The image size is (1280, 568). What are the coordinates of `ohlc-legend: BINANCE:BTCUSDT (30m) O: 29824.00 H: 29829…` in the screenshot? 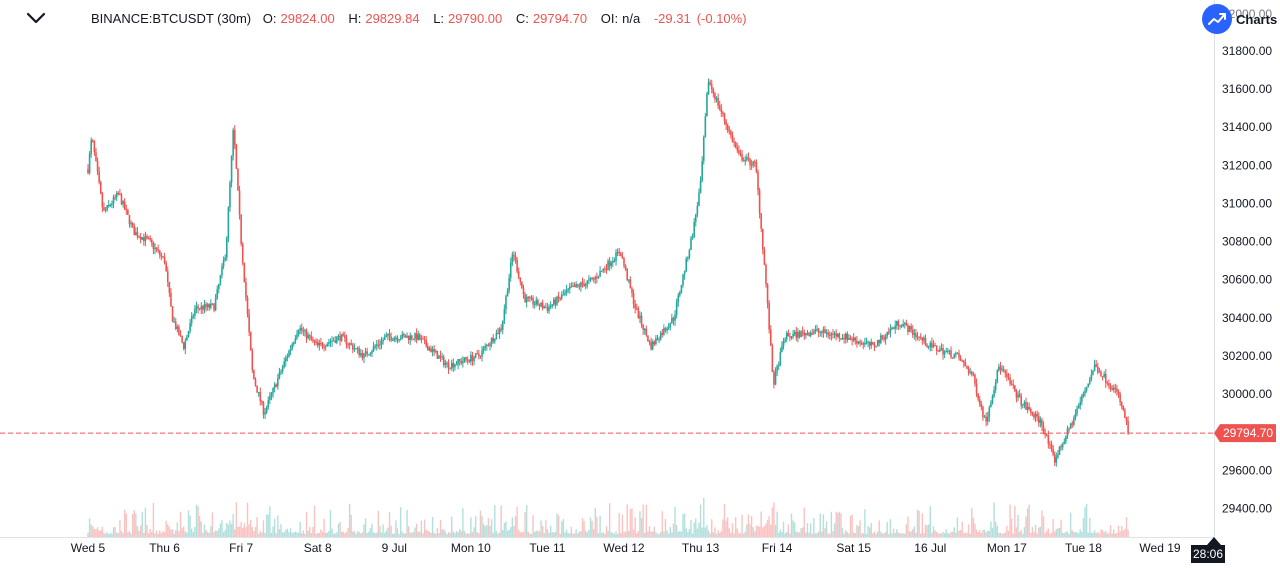 It's located at (424, 18).